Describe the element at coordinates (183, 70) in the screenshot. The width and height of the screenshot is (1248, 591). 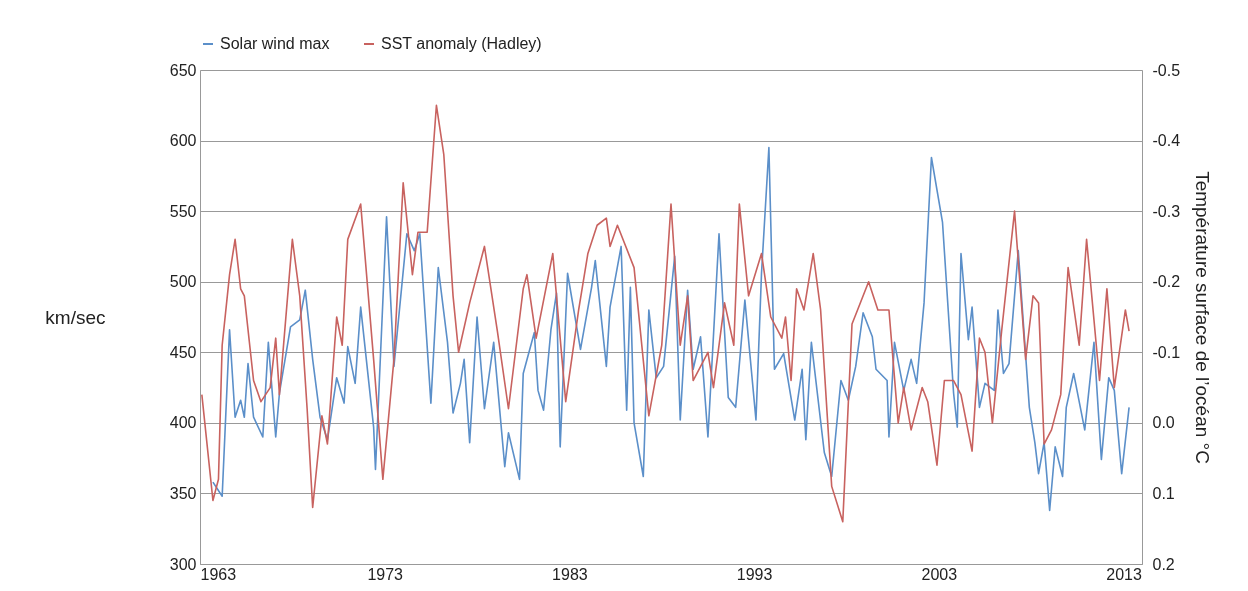
I see `y-tick-label: 650` at that location.